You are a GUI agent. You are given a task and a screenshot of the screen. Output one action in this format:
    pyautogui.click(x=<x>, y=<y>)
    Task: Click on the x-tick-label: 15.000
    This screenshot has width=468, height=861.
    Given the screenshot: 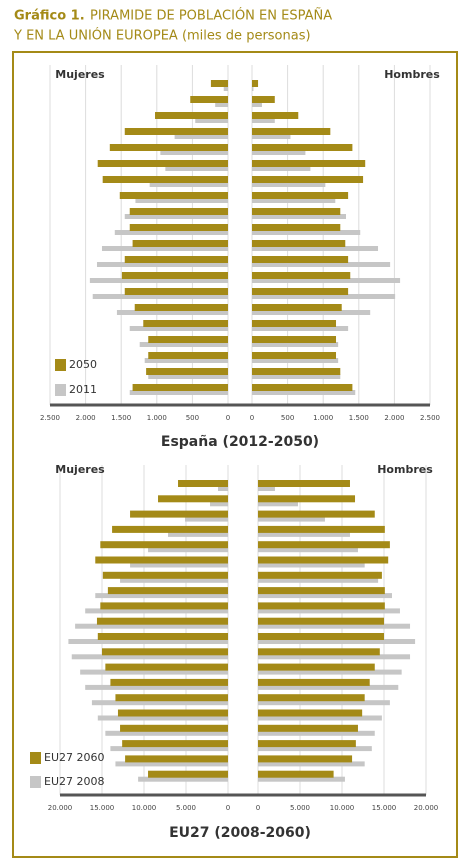 What is the action you would take?
    pyautogui.click(x=384, y=808)
    